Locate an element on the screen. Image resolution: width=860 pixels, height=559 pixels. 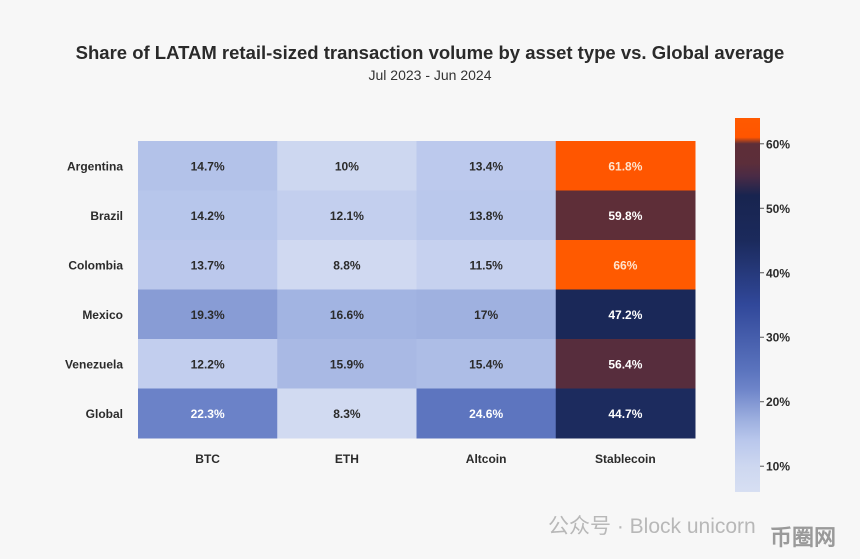
cell-label: 59.8% is located at coordinates (625, 216).